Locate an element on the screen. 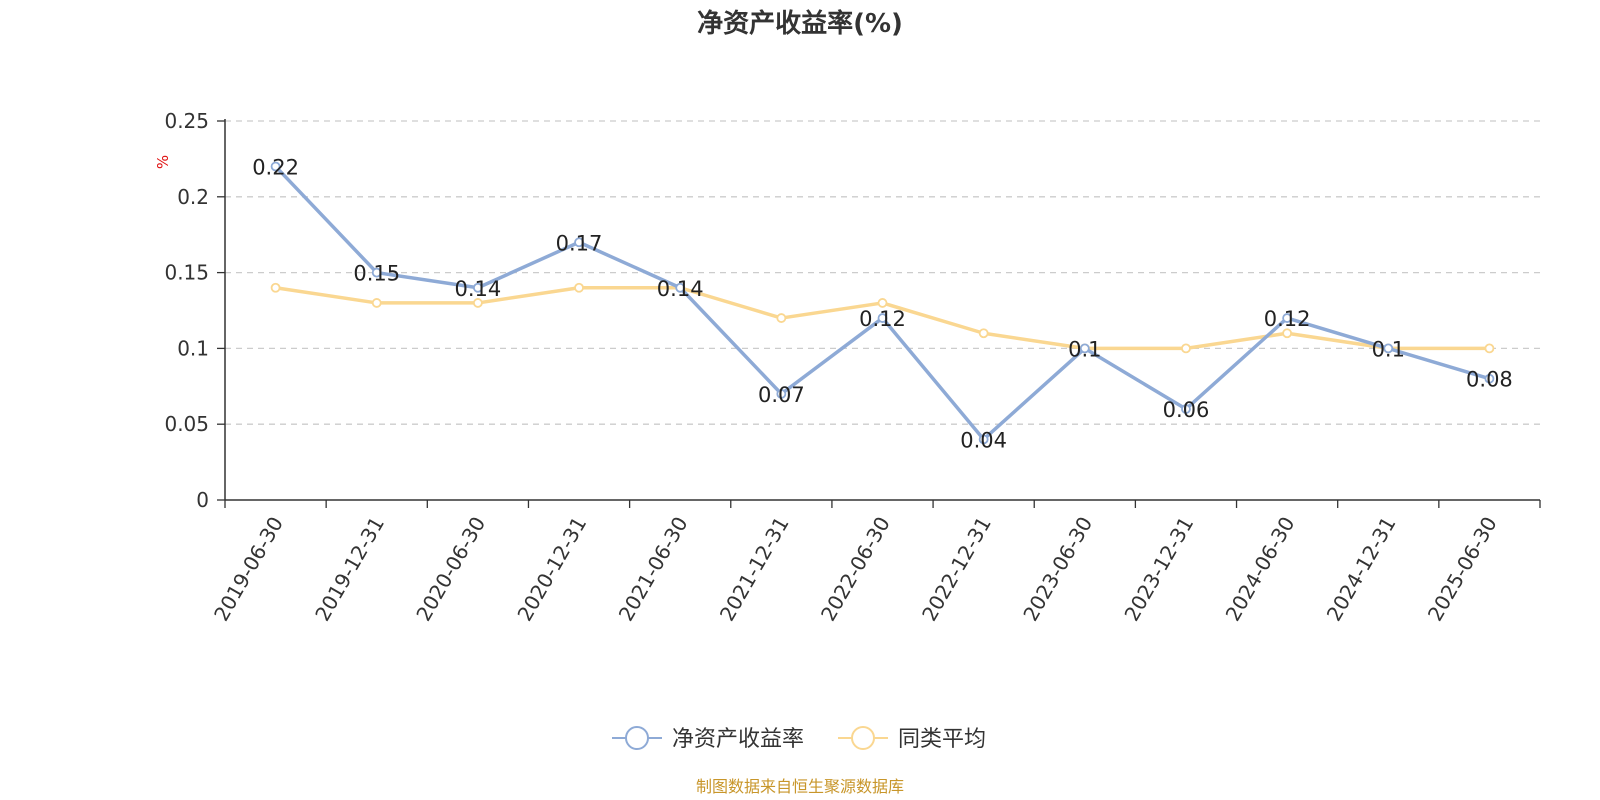 The height and width of the screenshot is (800, 1600). legend-item: 同类平均 is located at coordinates (912, 739).